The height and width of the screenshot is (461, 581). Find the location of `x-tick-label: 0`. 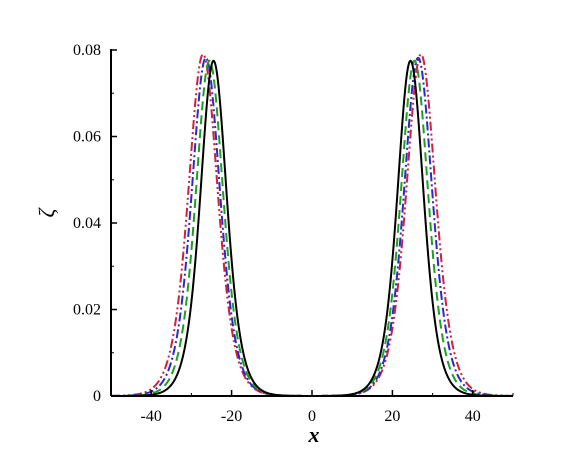

x-tick-label: 0 is located at coordinates (312, 416).